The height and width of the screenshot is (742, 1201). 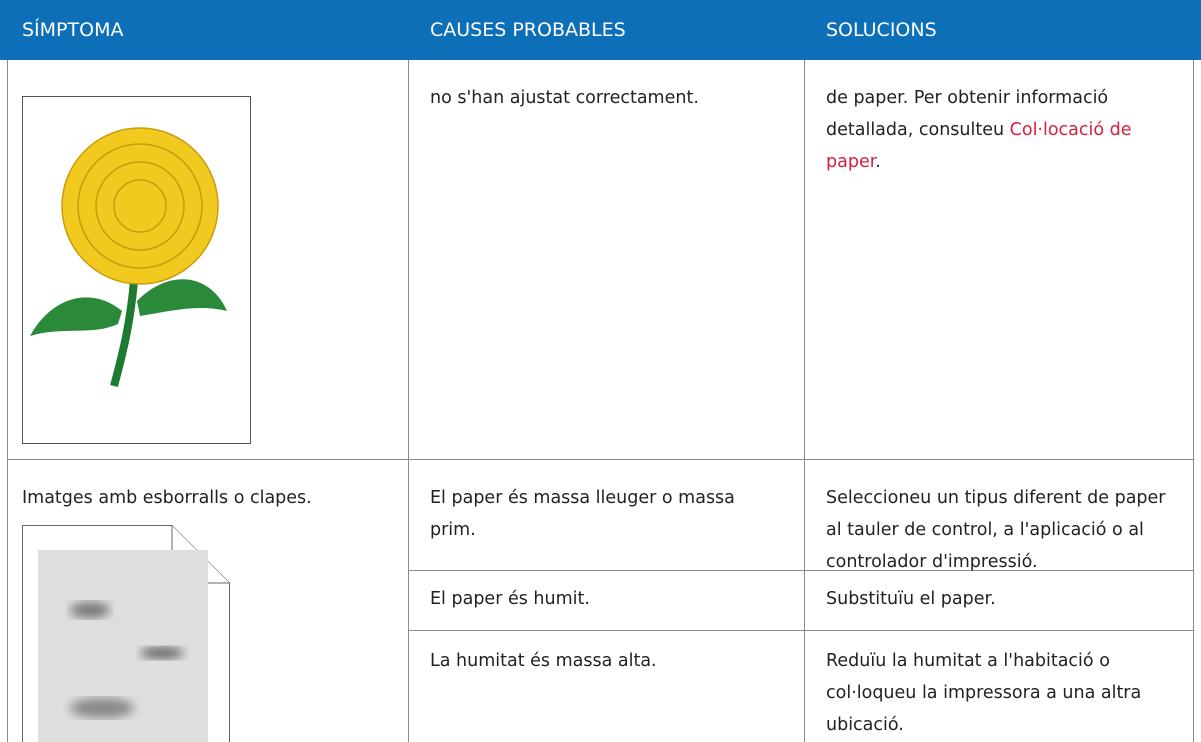 What do you see at coordinates (543, 661) in the screenshot?
I see `cause-text: La humitat és massa alta.` at bounding box center [543, 661].